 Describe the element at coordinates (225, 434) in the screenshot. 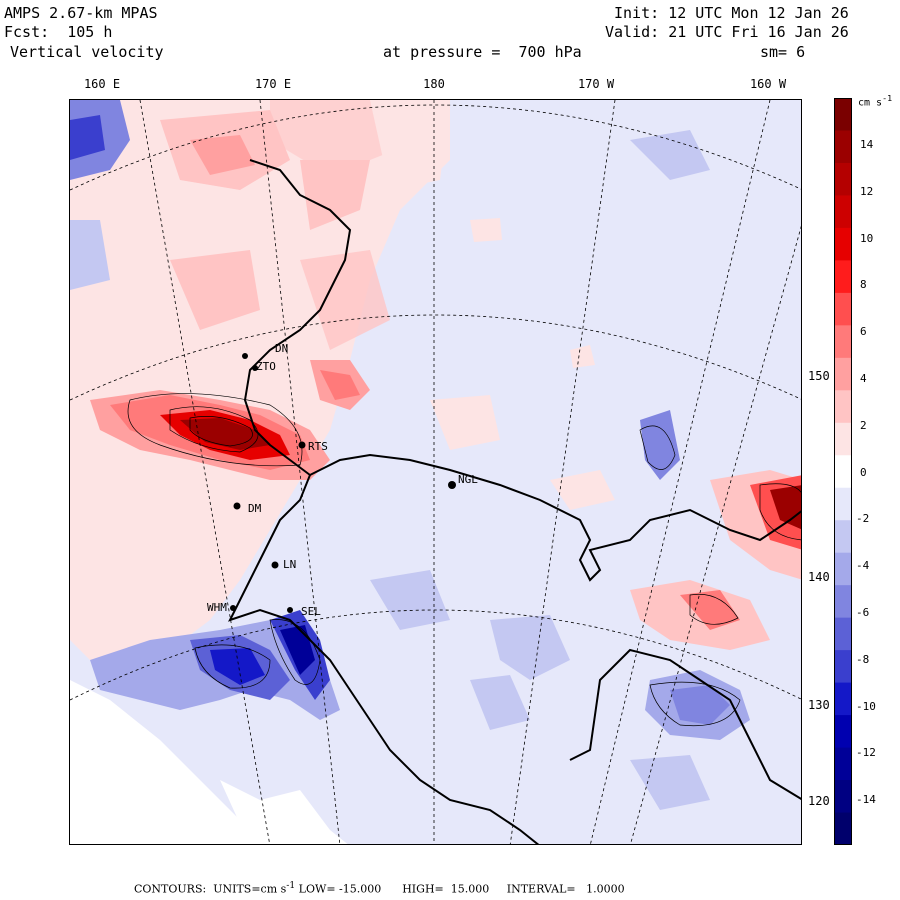

I see `strong-uplift-core` at that location.